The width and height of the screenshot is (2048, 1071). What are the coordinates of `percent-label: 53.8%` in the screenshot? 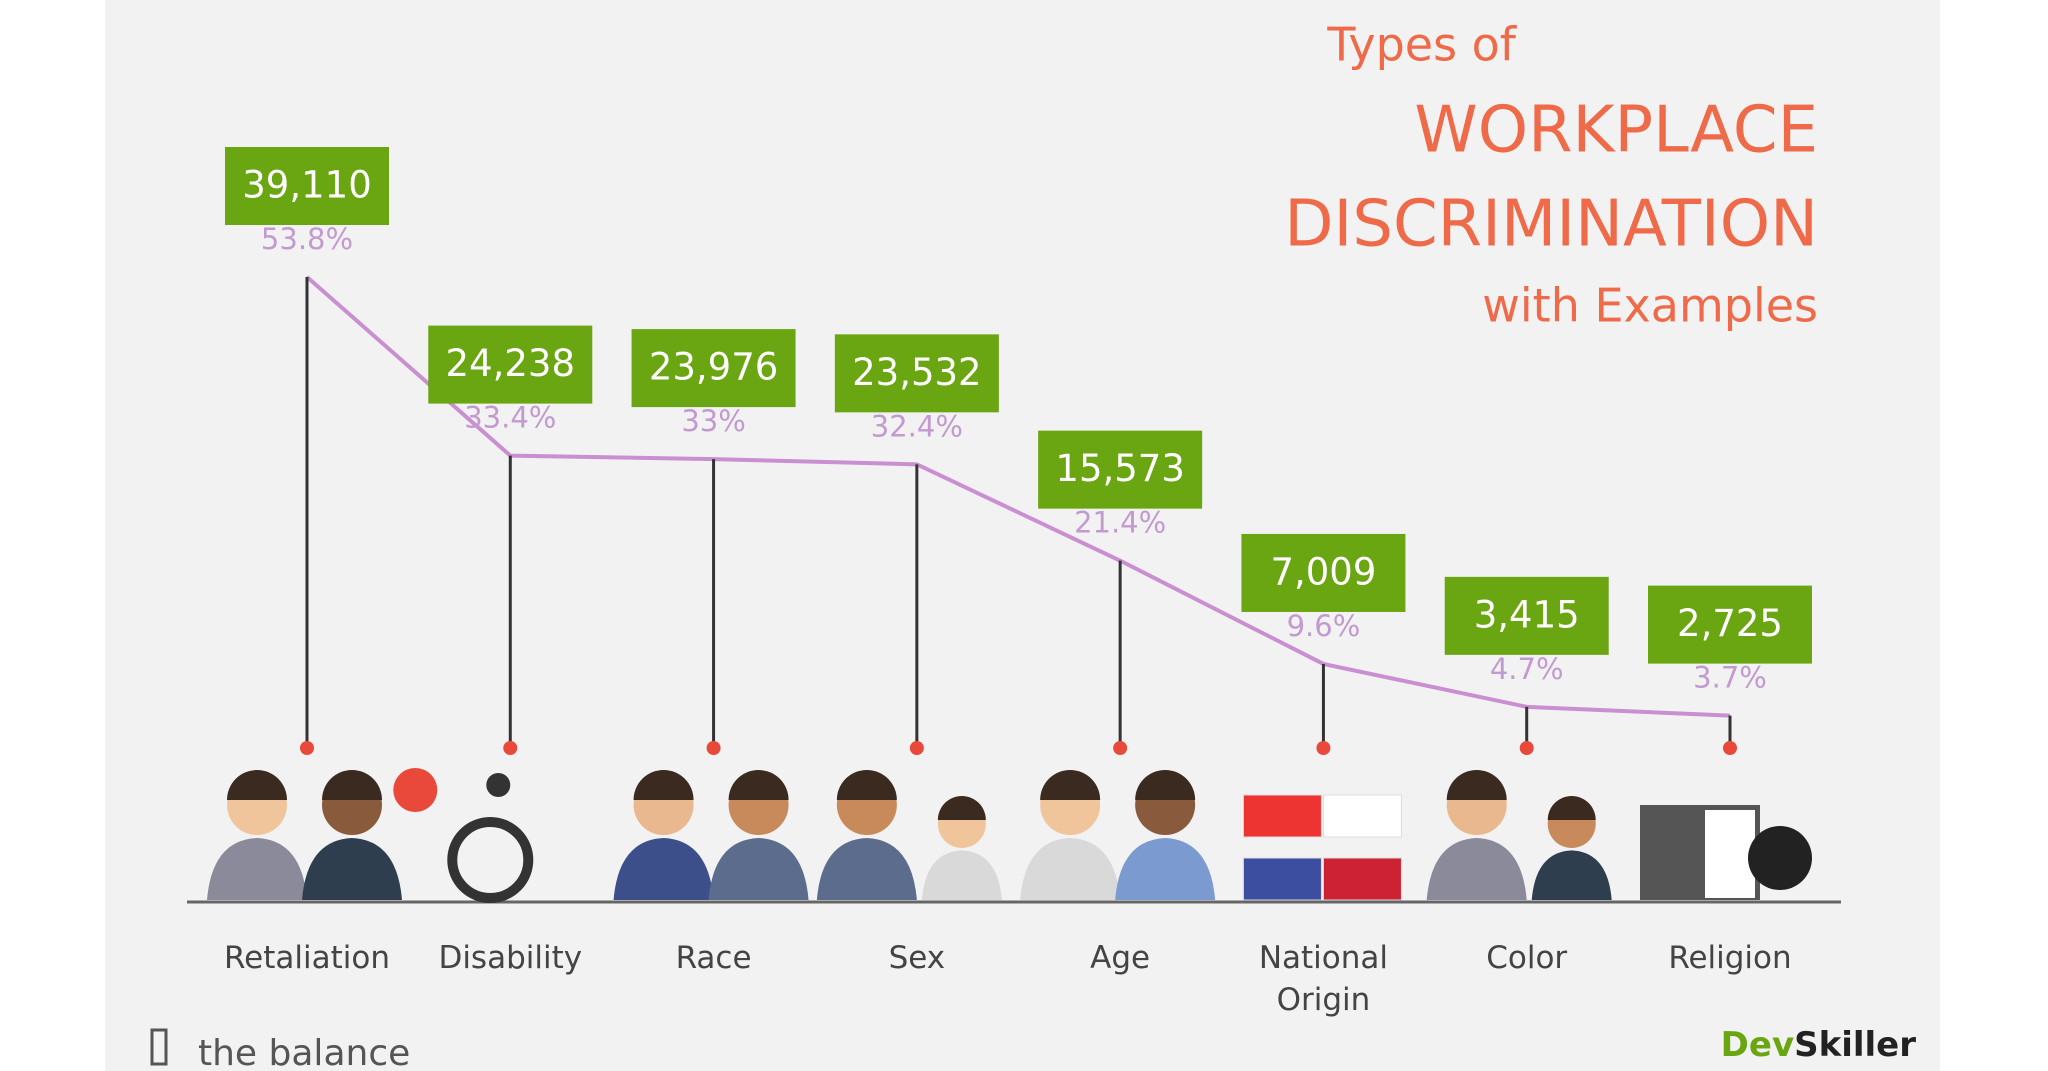 It's located at (307, 239).